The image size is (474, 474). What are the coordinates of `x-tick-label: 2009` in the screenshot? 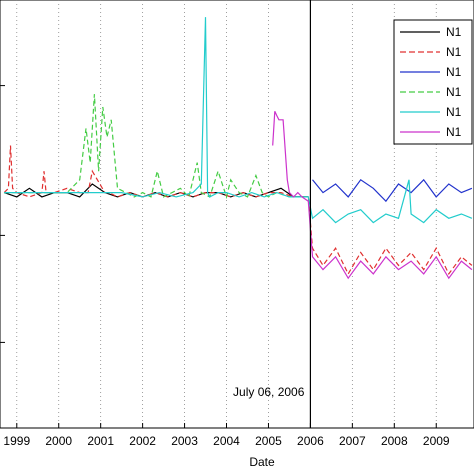 It's located at (436, 441).